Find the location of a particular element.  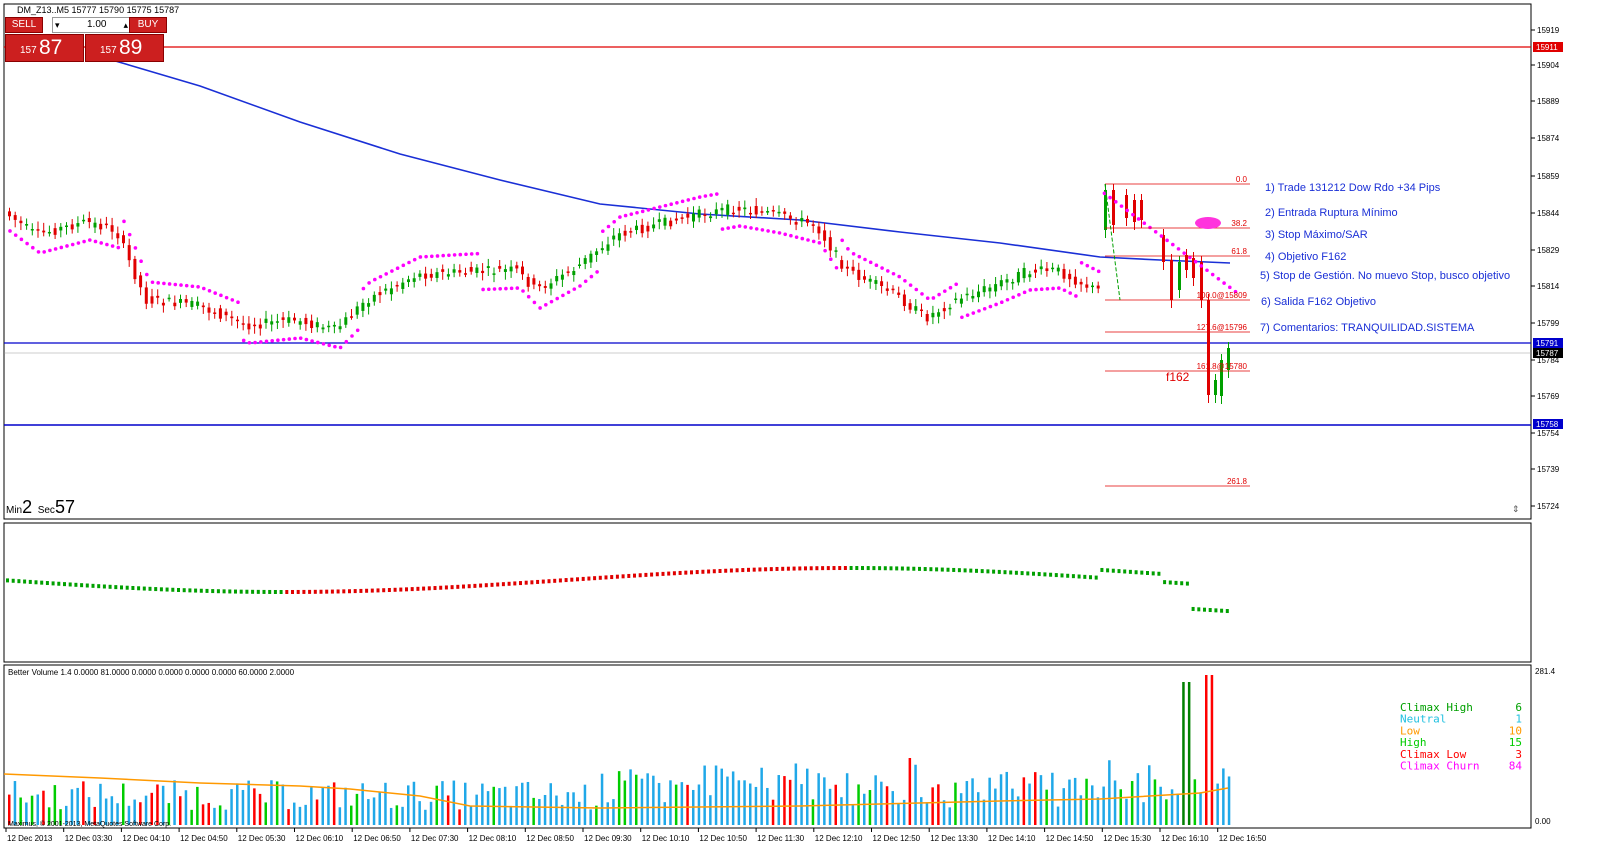

price-tick-label: 15724 is located at coordinates (1548, 506).